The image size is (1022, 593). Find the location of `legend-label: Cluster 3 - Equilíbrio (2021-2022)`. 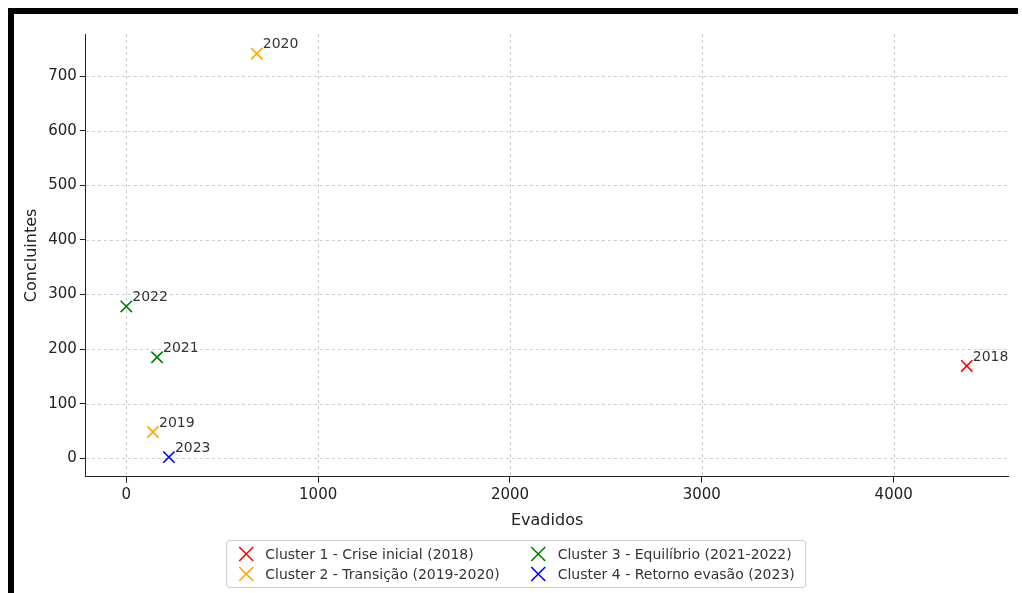

legend-label: Cluster 3 - Equilíbrio (2021-2022) is located at coordinates (674, 554).